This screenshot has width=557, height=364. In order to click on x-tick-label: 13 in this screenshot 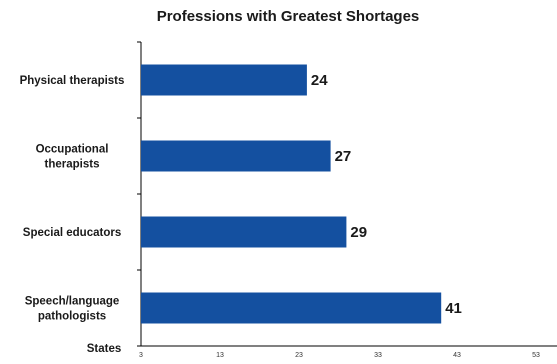, I will do `click(220, 355)`.